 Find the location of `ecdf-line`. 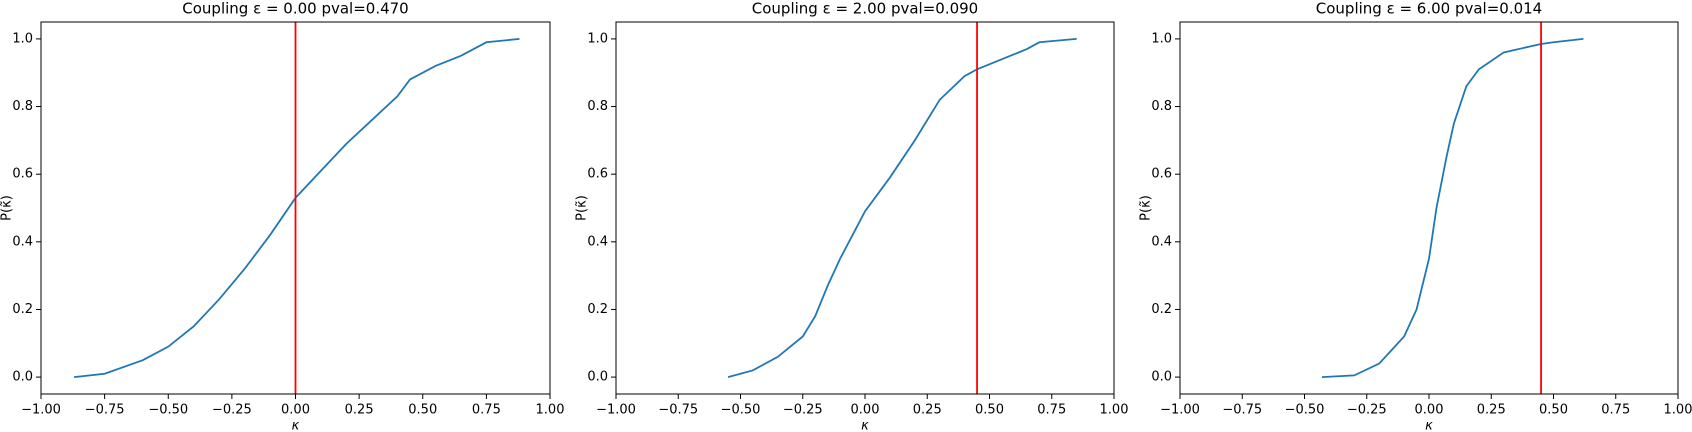

ecdf-line is located at coordinates (1452, 208).